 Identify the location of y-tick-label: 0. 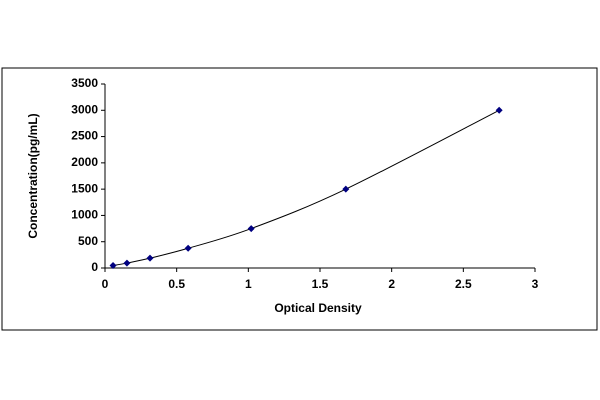
(94, 267).